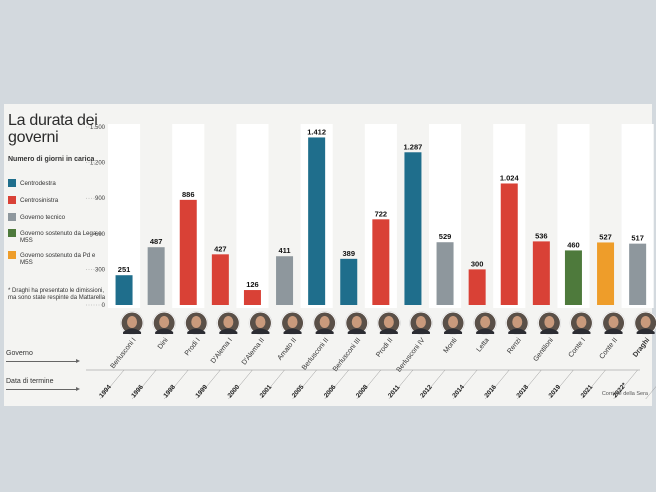 Image resolution: width=656 pixels, height=492 pixels. Describe the element at coordinates (220, 248) in the screenshot. I see `bar-value-label: 427` at that location.